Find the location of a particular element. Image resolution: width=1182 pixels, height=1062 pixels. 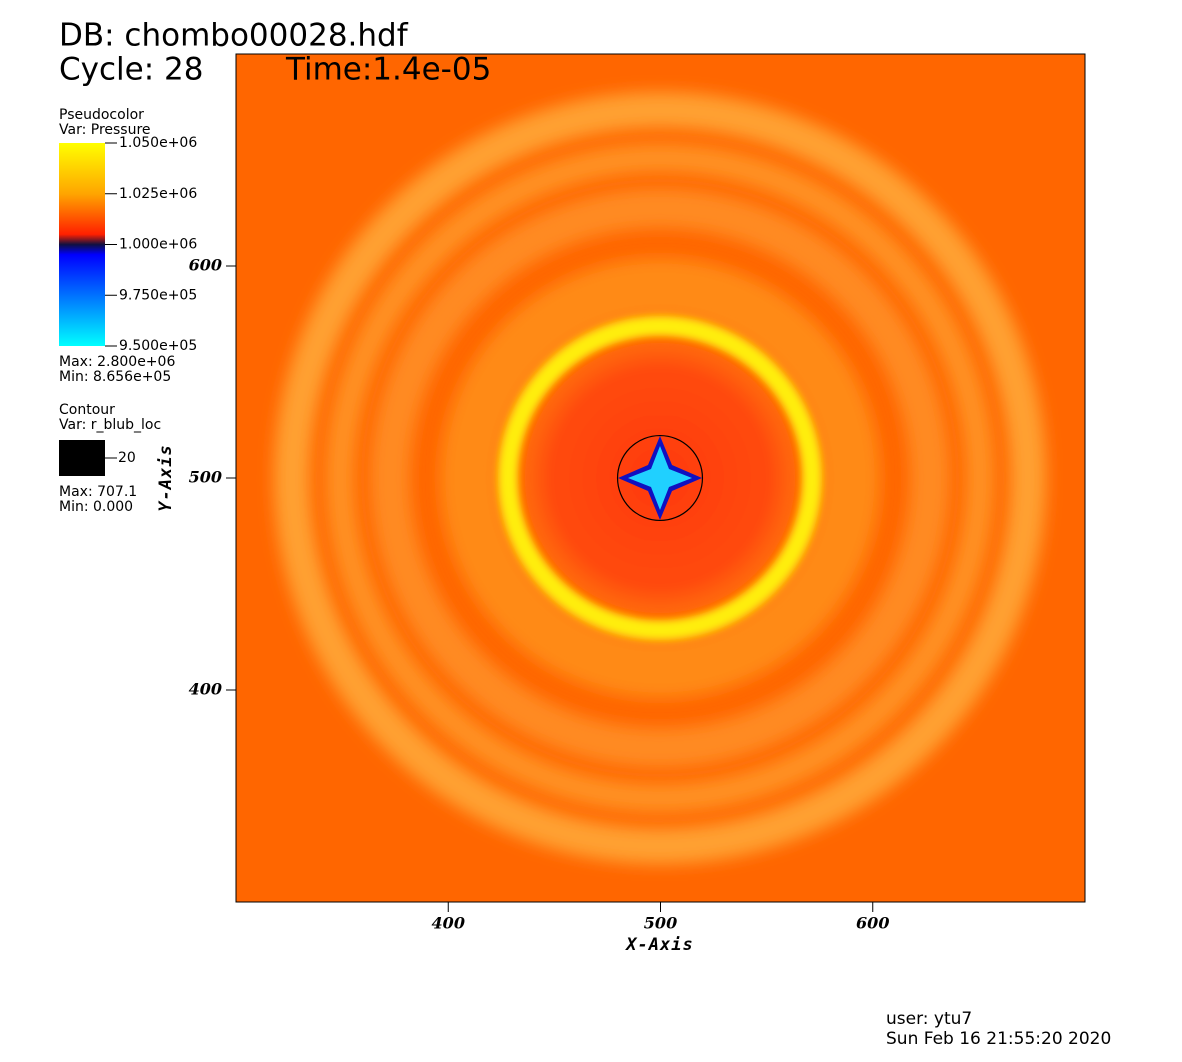

legend-title: Pseudocolor is located at coordinates (101, 115).